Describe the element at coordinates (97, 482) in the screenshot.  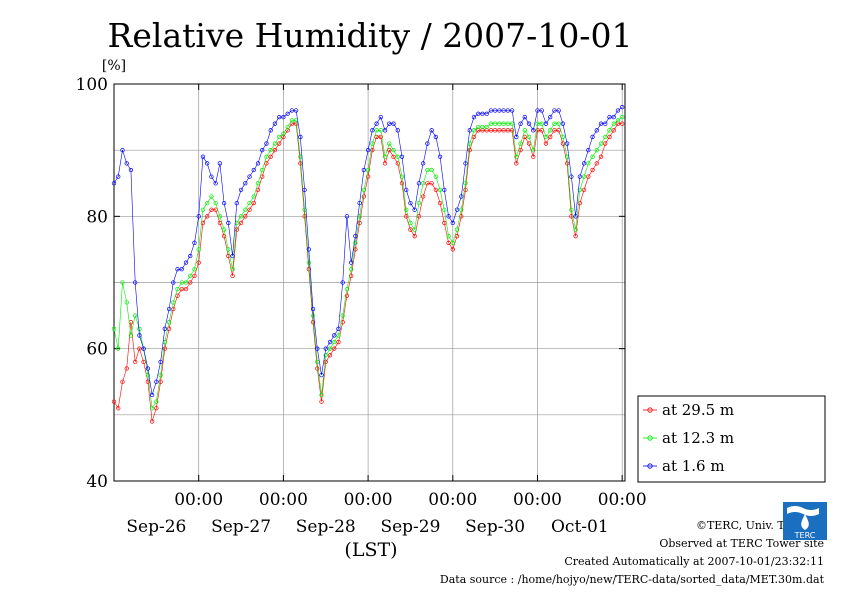
I see `y-tick-label: 40` at that location.